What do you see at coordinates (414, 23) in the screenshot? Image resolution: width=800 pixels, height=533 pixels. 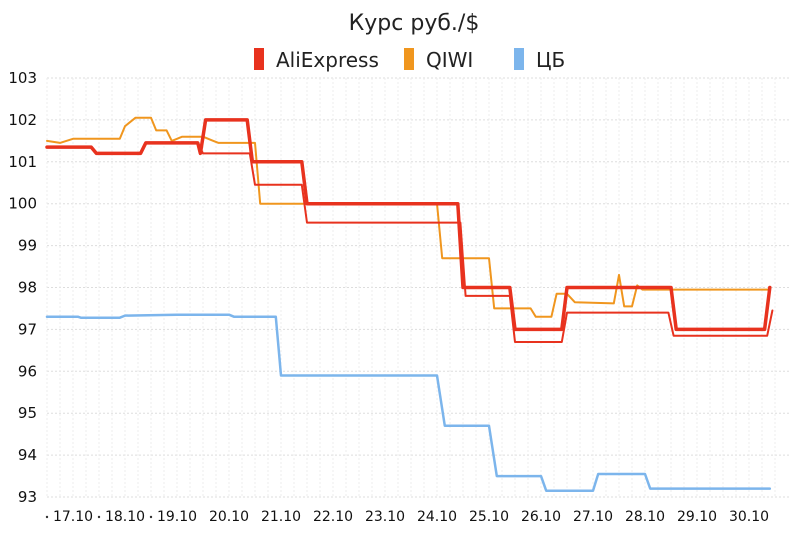 I see `chart-title: Курс руб./$` at bounding box center [414, 23].